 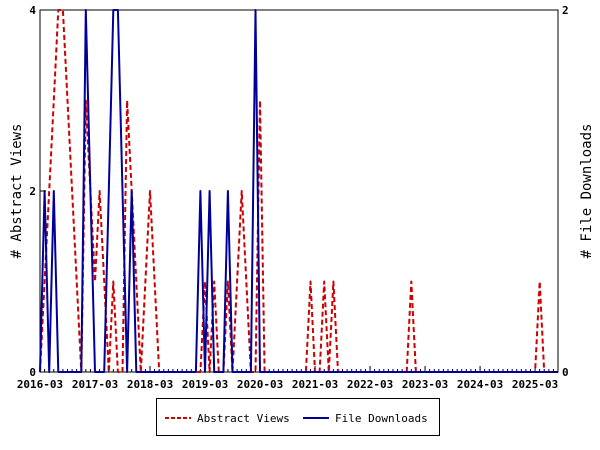 I want to click on legend-item-abstract-views: Abstract Views, so click(x=227, y=418).